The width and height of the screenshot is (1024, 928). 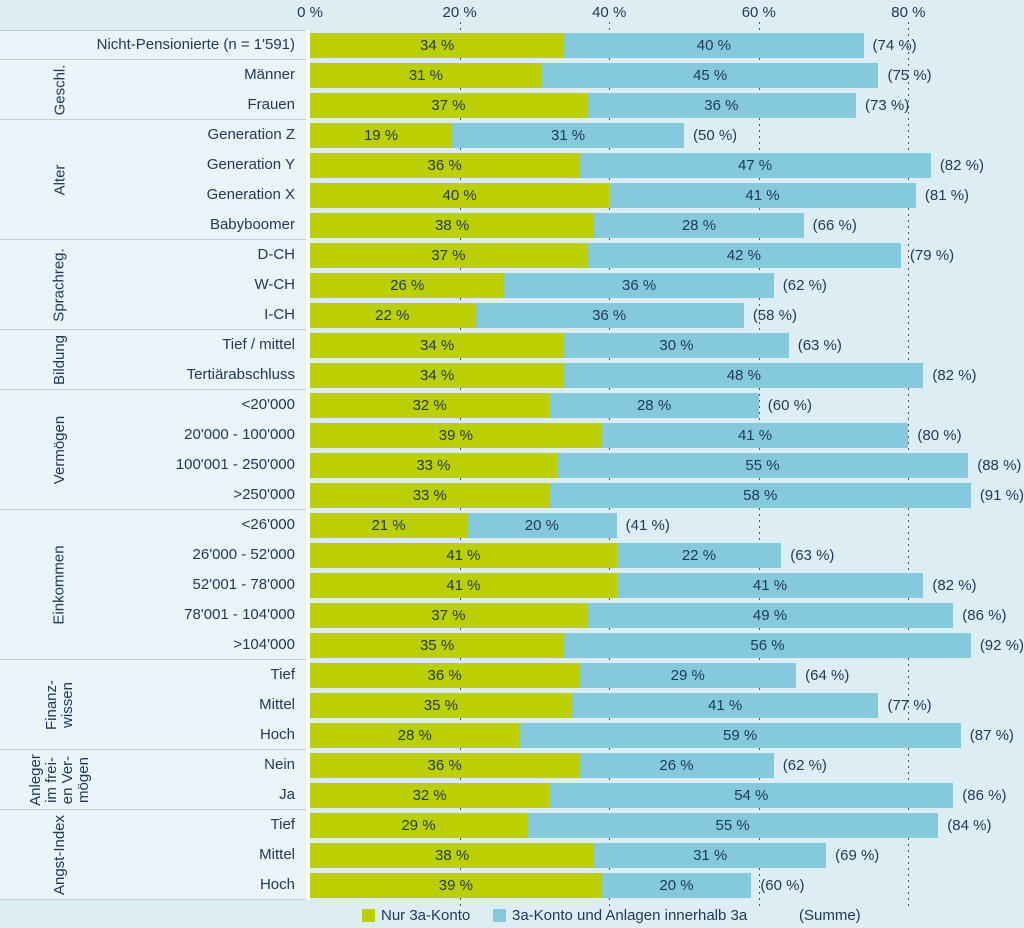 I want to click on bar-row: 33 % 58 % (91 %), so click(x=667, y=495).